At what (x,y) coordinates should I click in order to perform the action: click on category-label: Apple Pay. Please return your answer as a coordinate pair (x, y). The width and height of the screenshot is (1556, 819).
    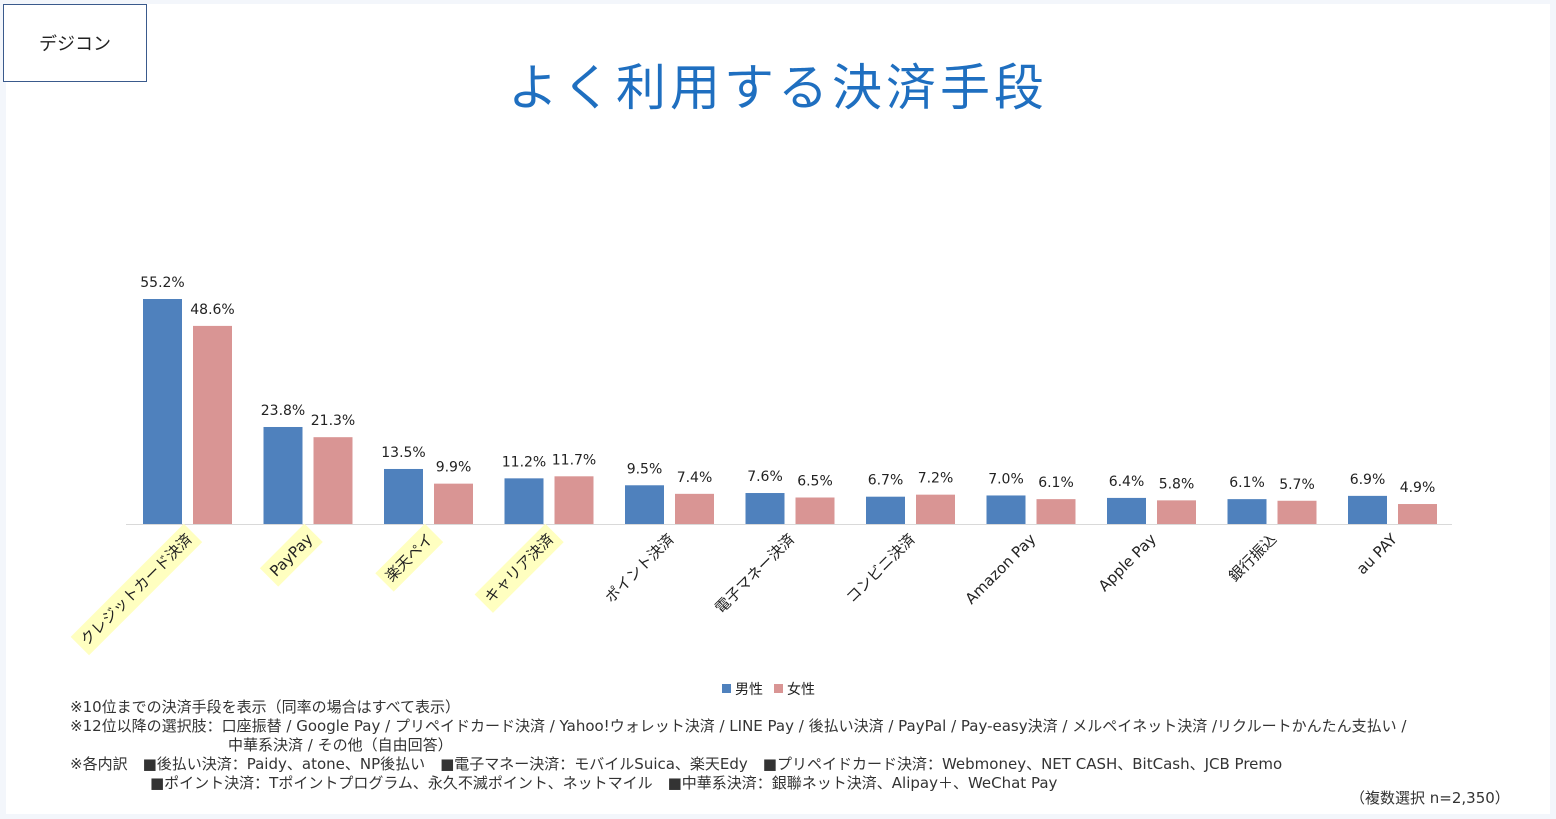
    Looking at the image, I should click on (1127, 562).